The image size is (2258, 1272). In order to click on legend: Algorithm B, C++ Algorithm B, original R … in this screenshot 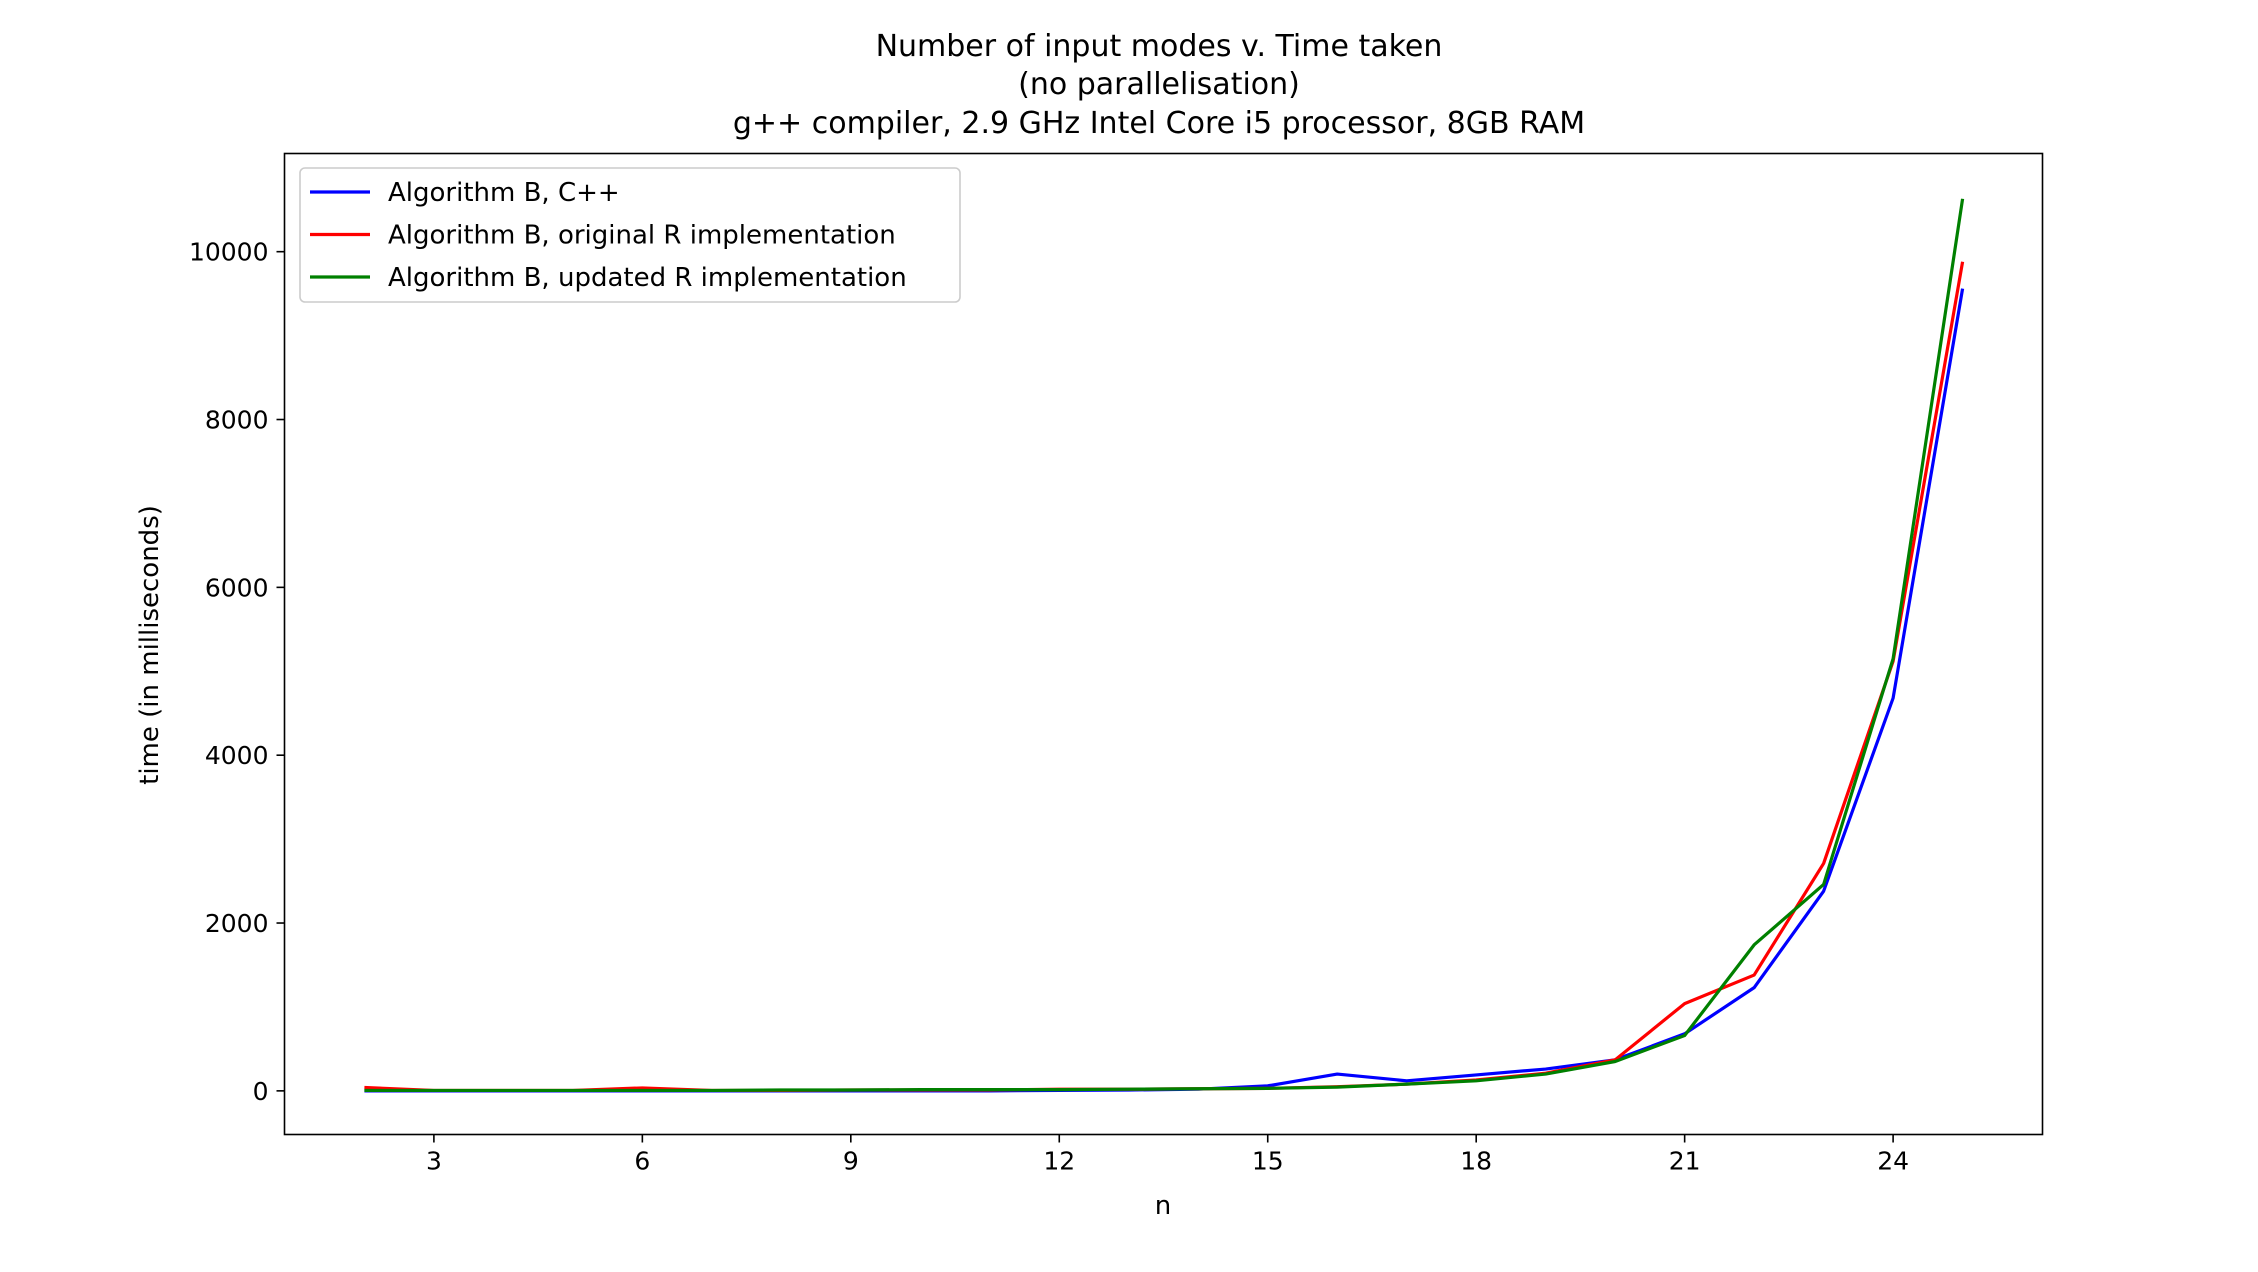, I will do `click(630, 235)`.